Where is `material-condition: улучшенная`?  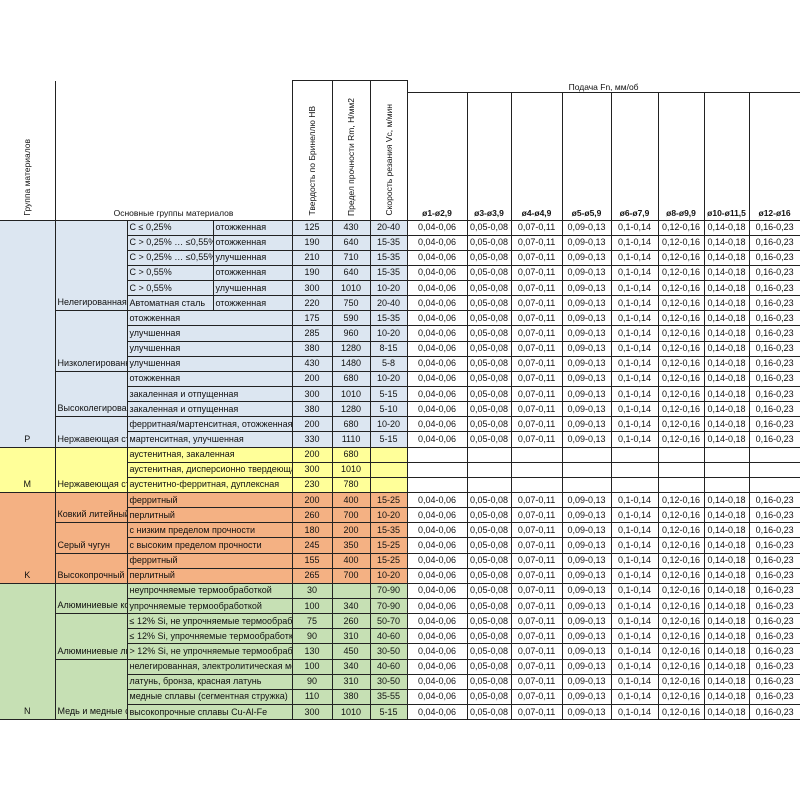
material-condition: улучшенная is located at coordinates (209, 333).